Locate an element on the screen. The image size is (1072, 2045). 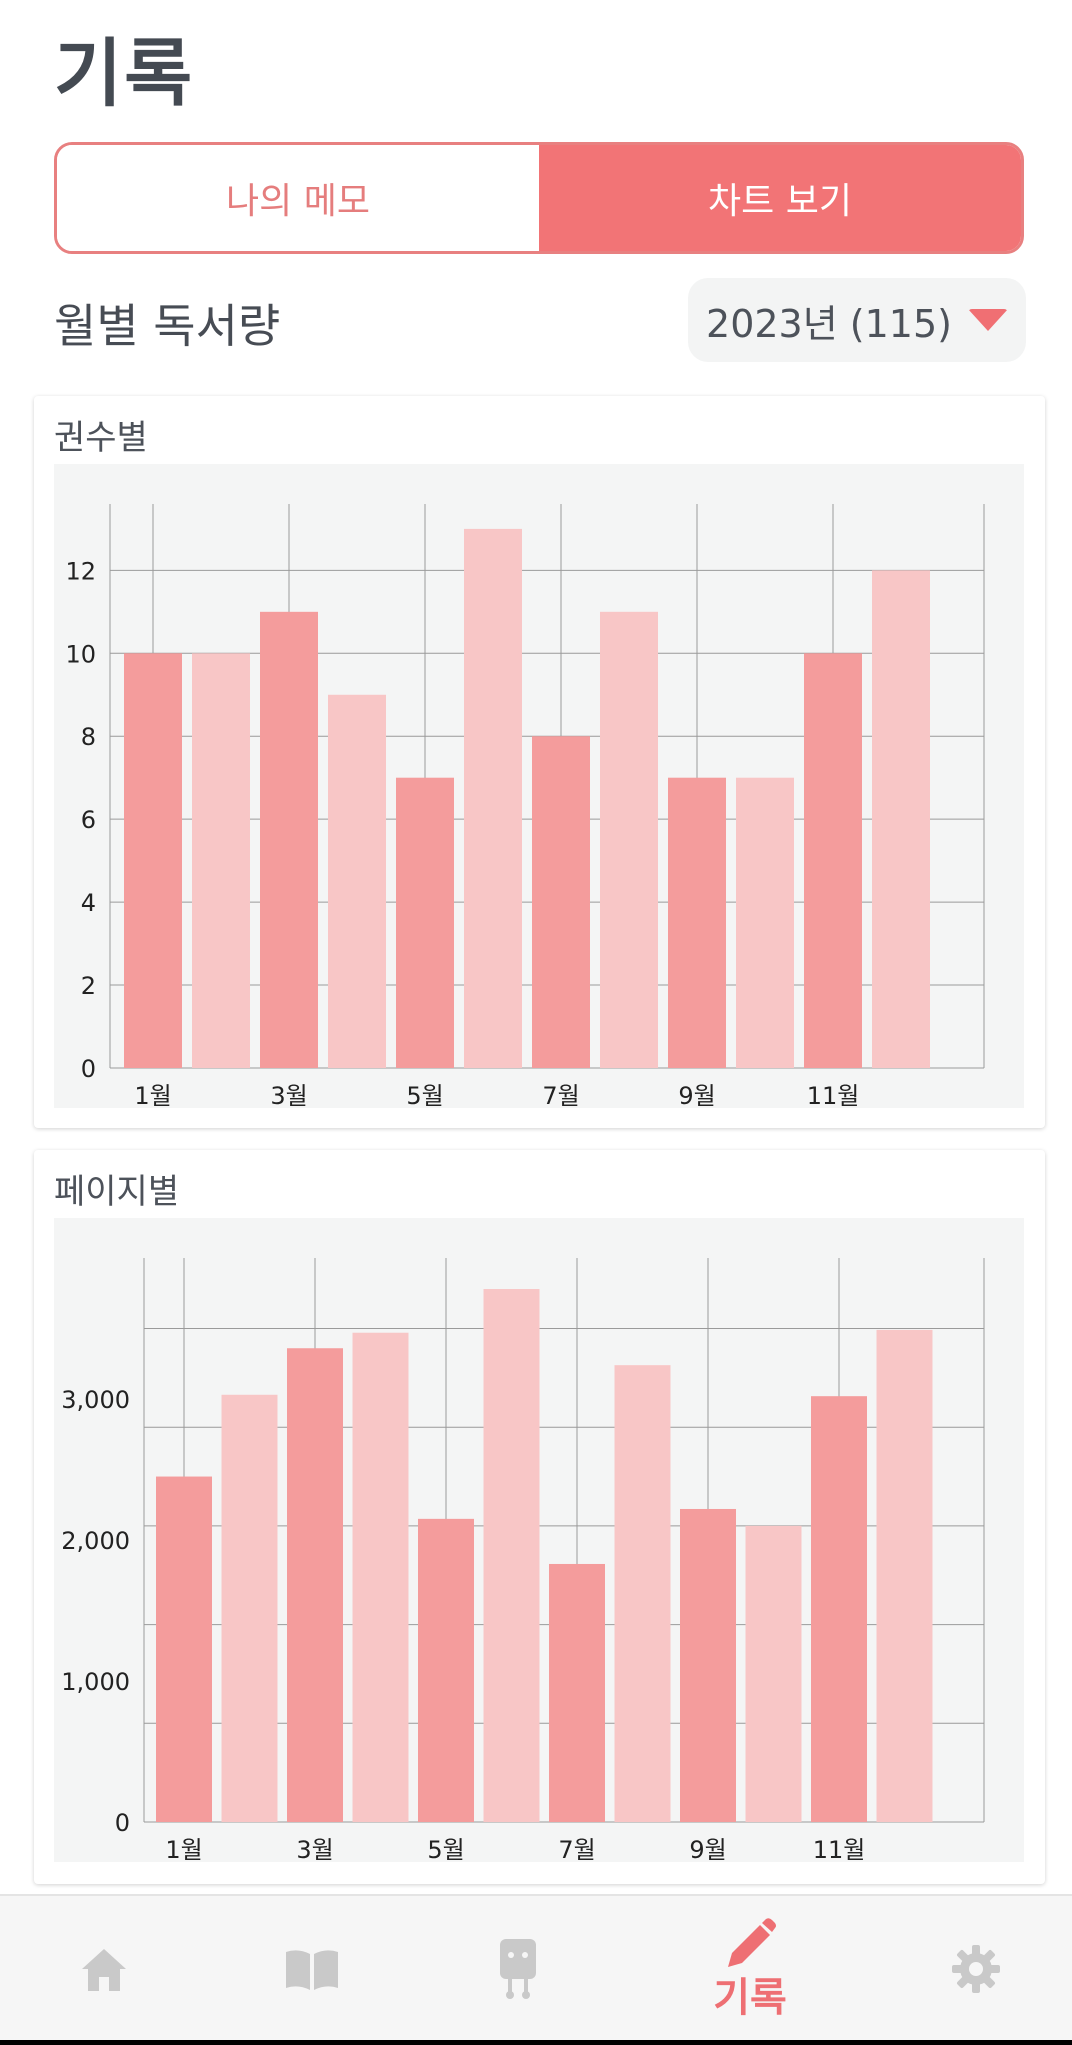
y-tick-label: 2,000 is located at coordinates (95, 1541).